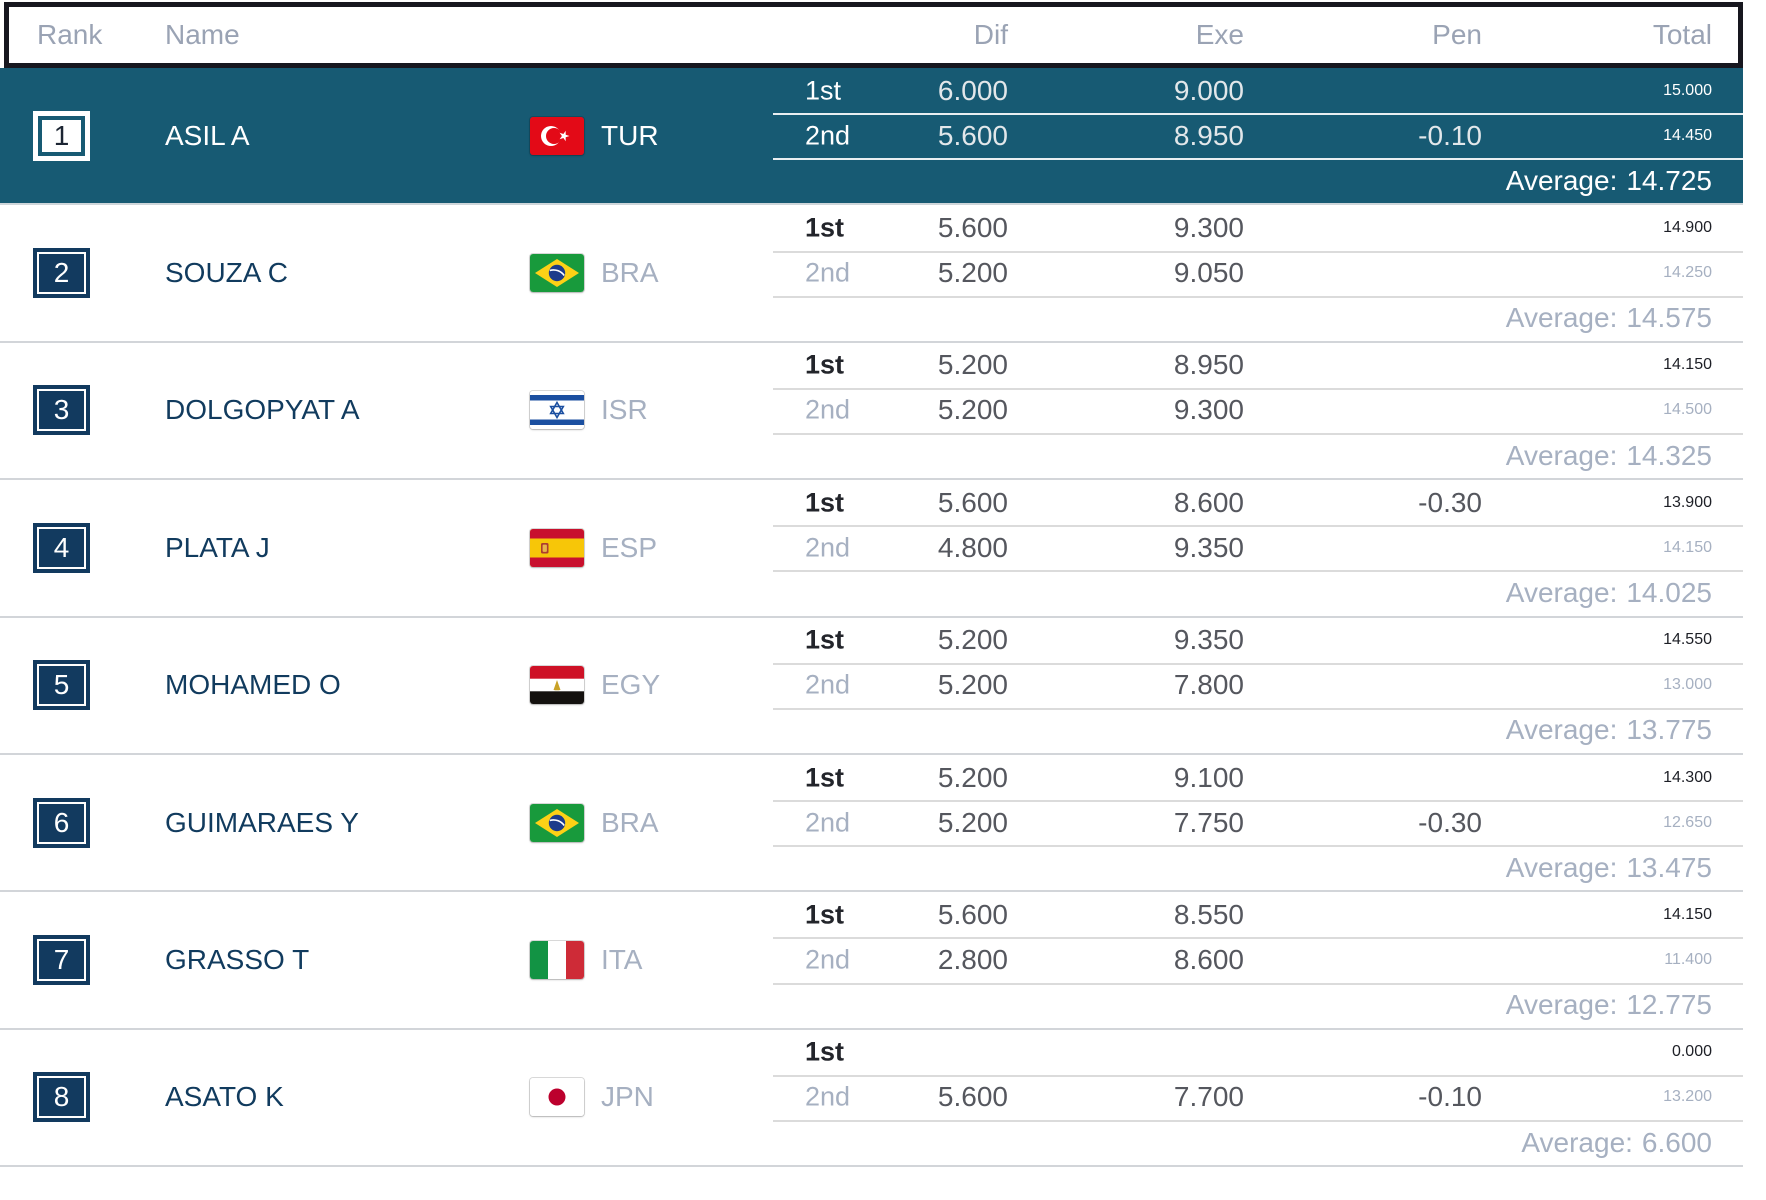 The width and height of the screenshot is (1766, 1200). I want to click on attempt-row-2nd: 2nd 5.600 7.700 -0.10 13.200, so click(871, 1097).